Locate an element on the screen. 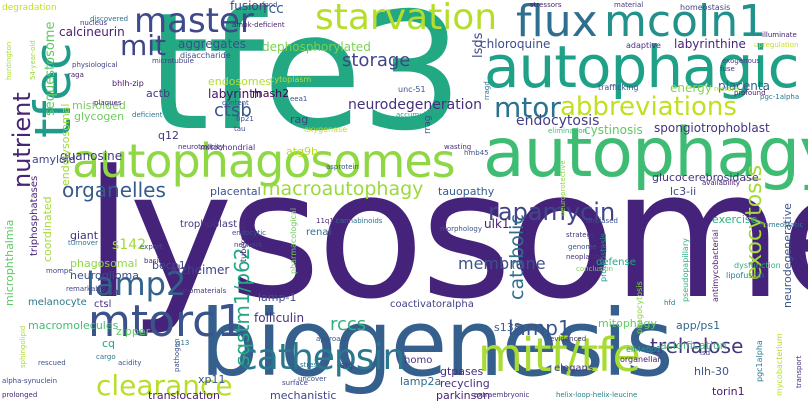 Image resolution: width=808 pixels, height=404 pixels. word-organellar: organellar is located at coordinates (640, 359).